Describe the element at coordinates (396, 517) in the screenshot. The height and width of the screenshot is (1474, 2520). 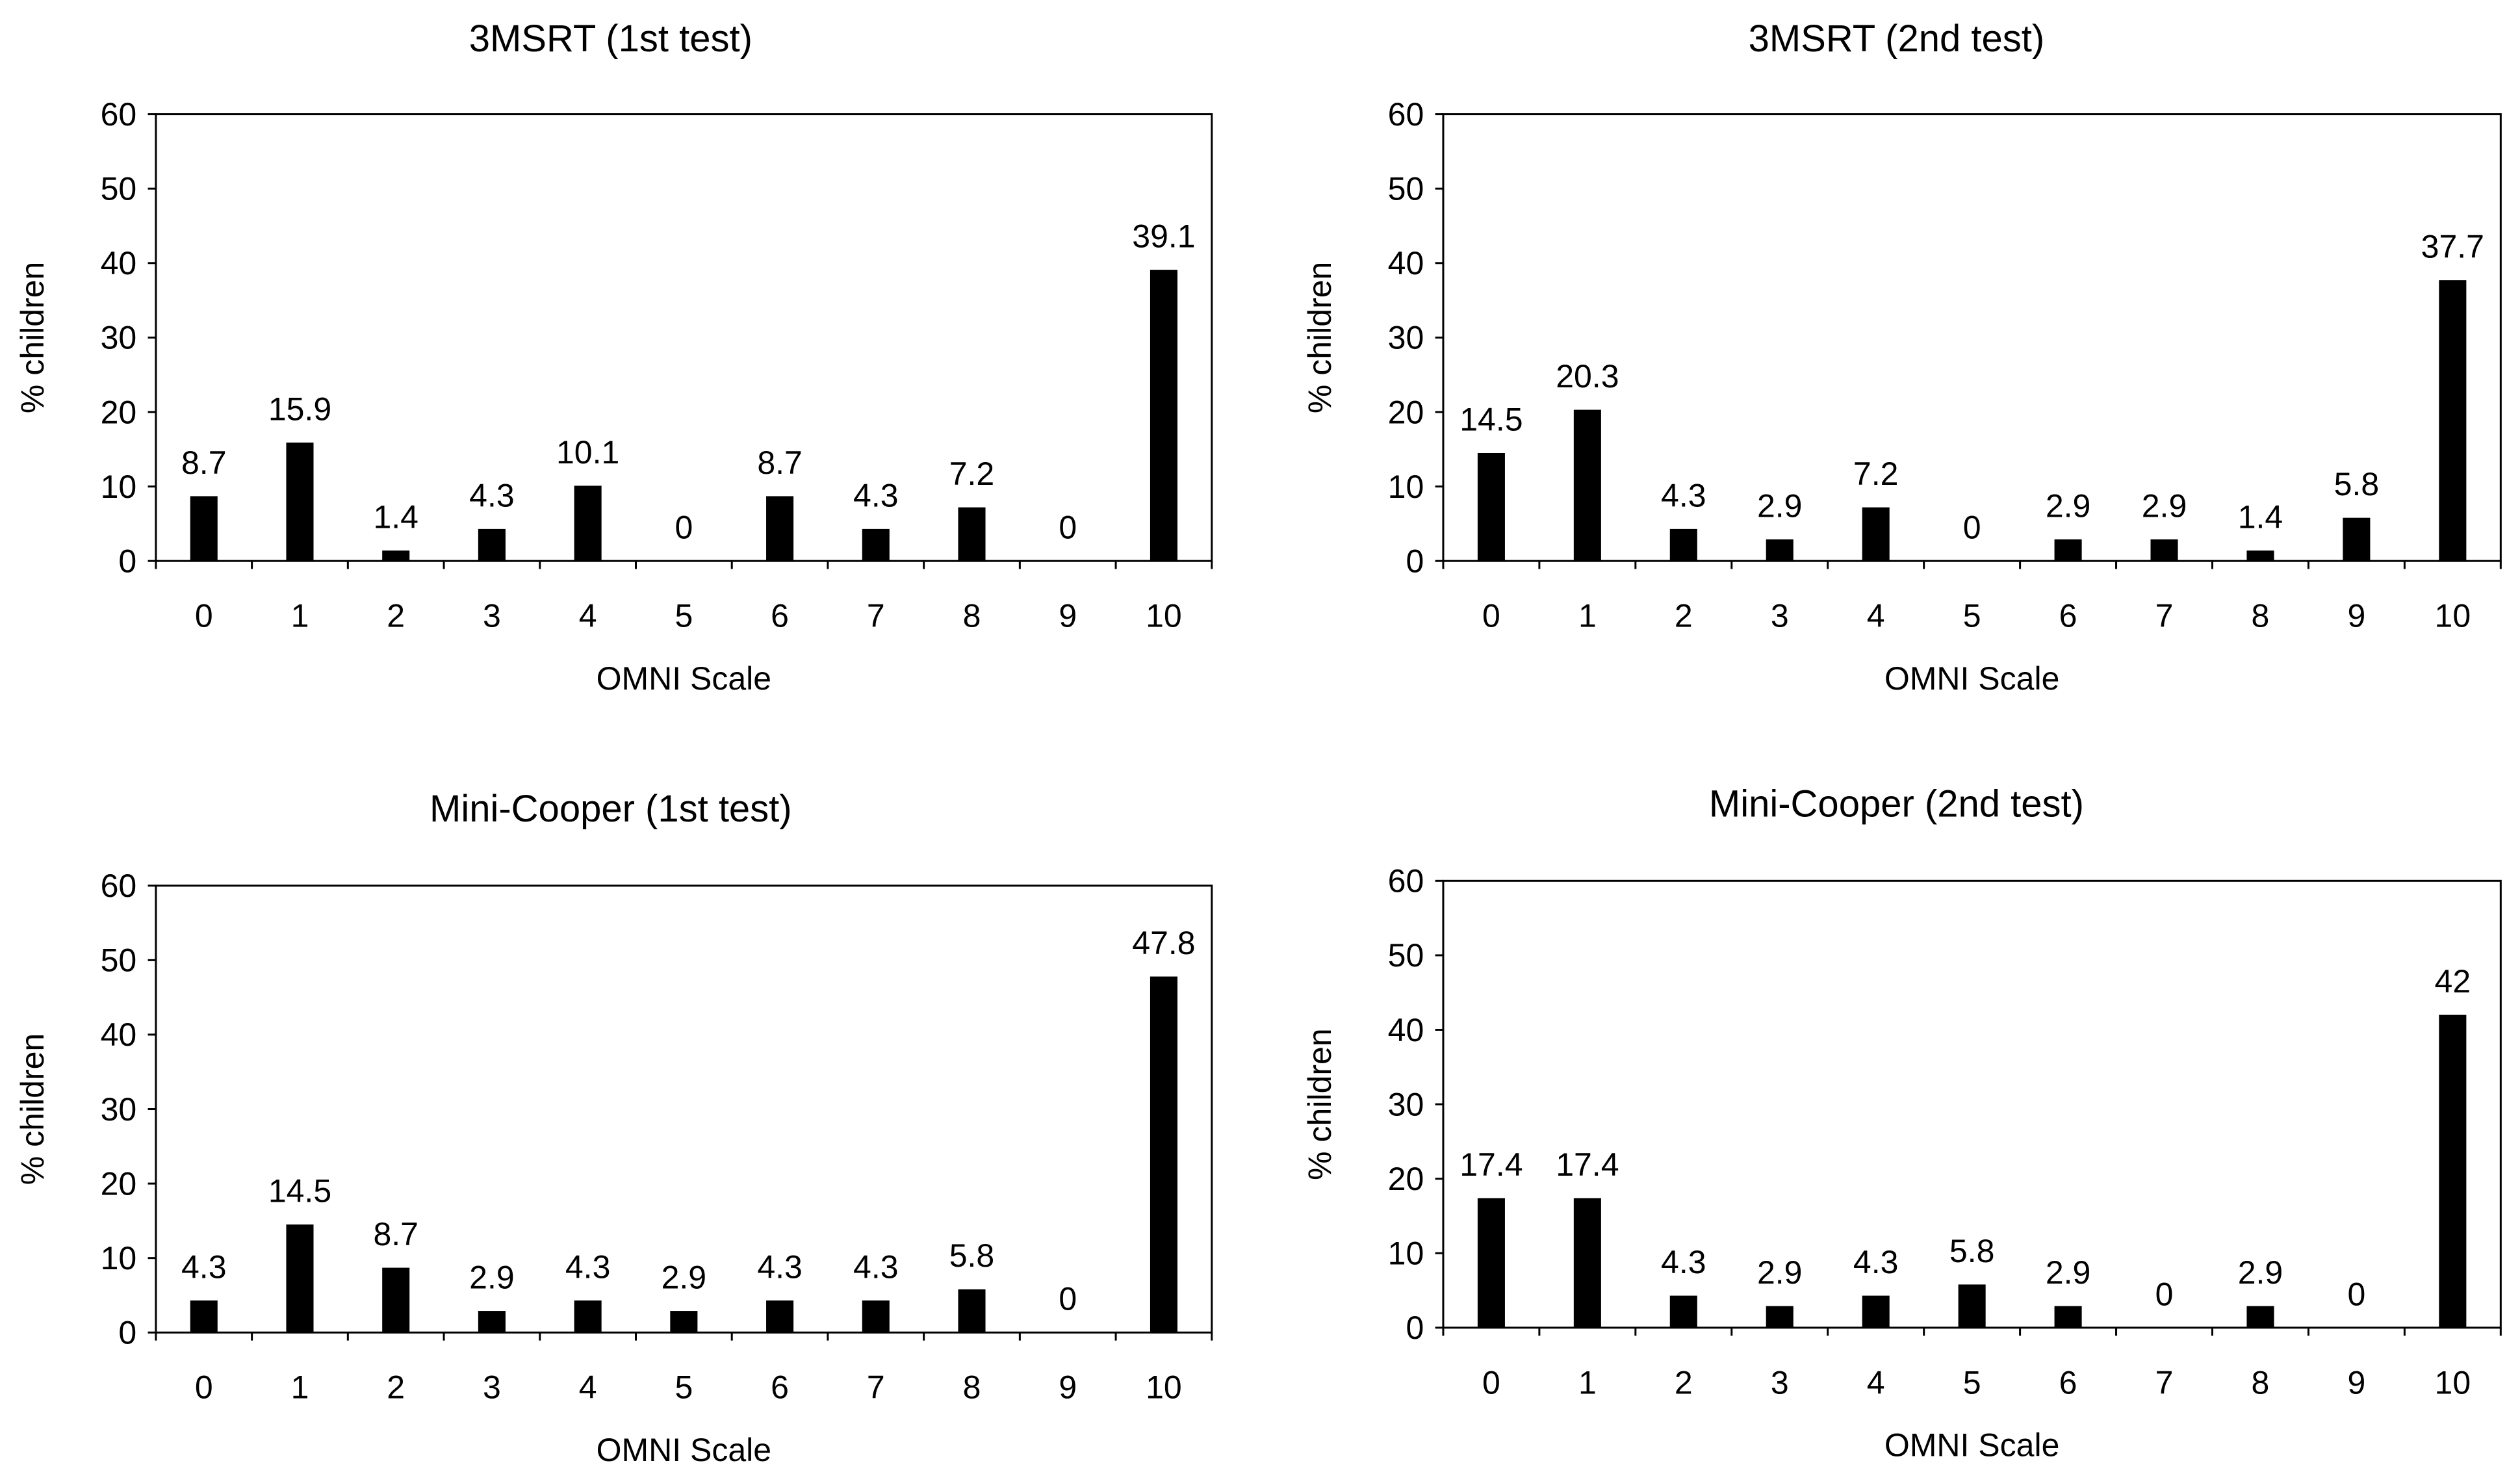
I see `data-label: 1.4` at that location.